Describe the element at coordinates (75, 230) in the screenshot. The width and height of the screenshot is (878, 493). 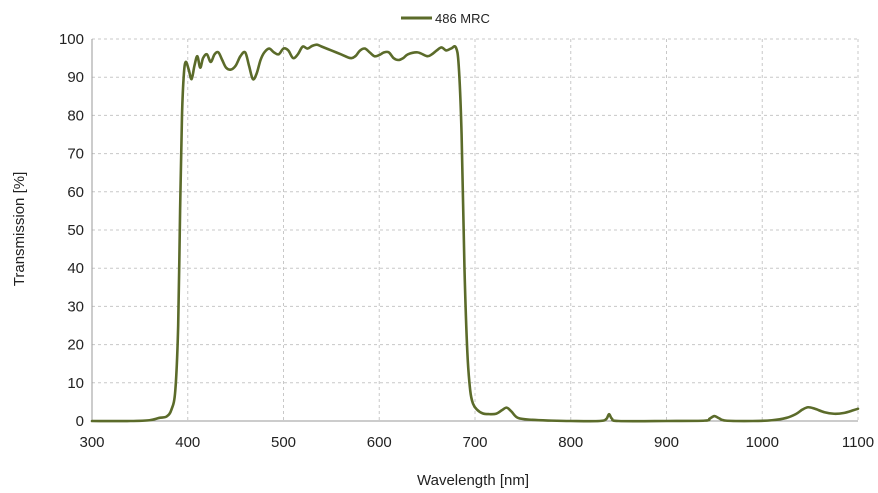
I see `y-tick-label: 50` at that location.